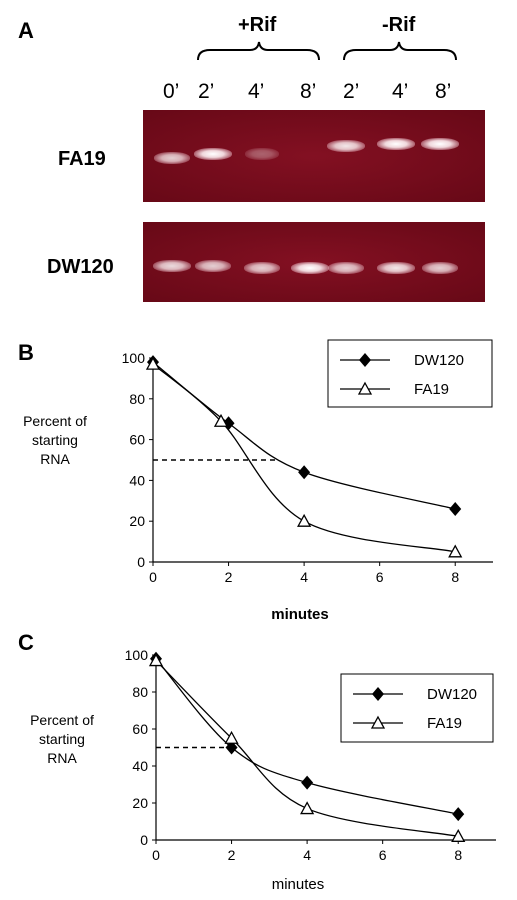  What do you see at coordinates (171, 91) in the screenshot?
I see `lane-label: 0’` at bounding box center [171, 91].